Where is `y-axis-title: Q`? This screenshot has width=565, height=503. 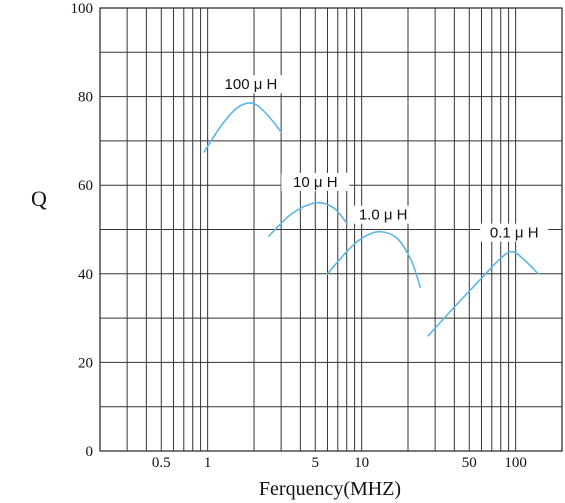
y-axis-title: Q is located at coordinates (39, 198).